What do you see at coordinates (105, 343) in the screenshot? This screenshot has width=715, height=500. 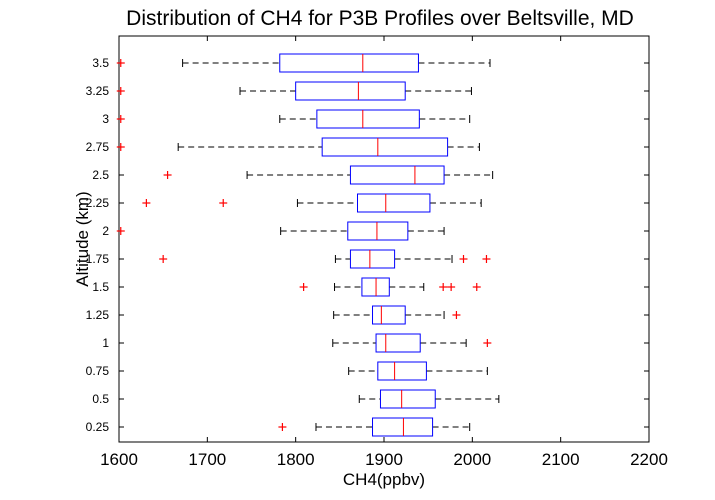 I see `y-tick-label: 1` at bounding box center [105, 343].